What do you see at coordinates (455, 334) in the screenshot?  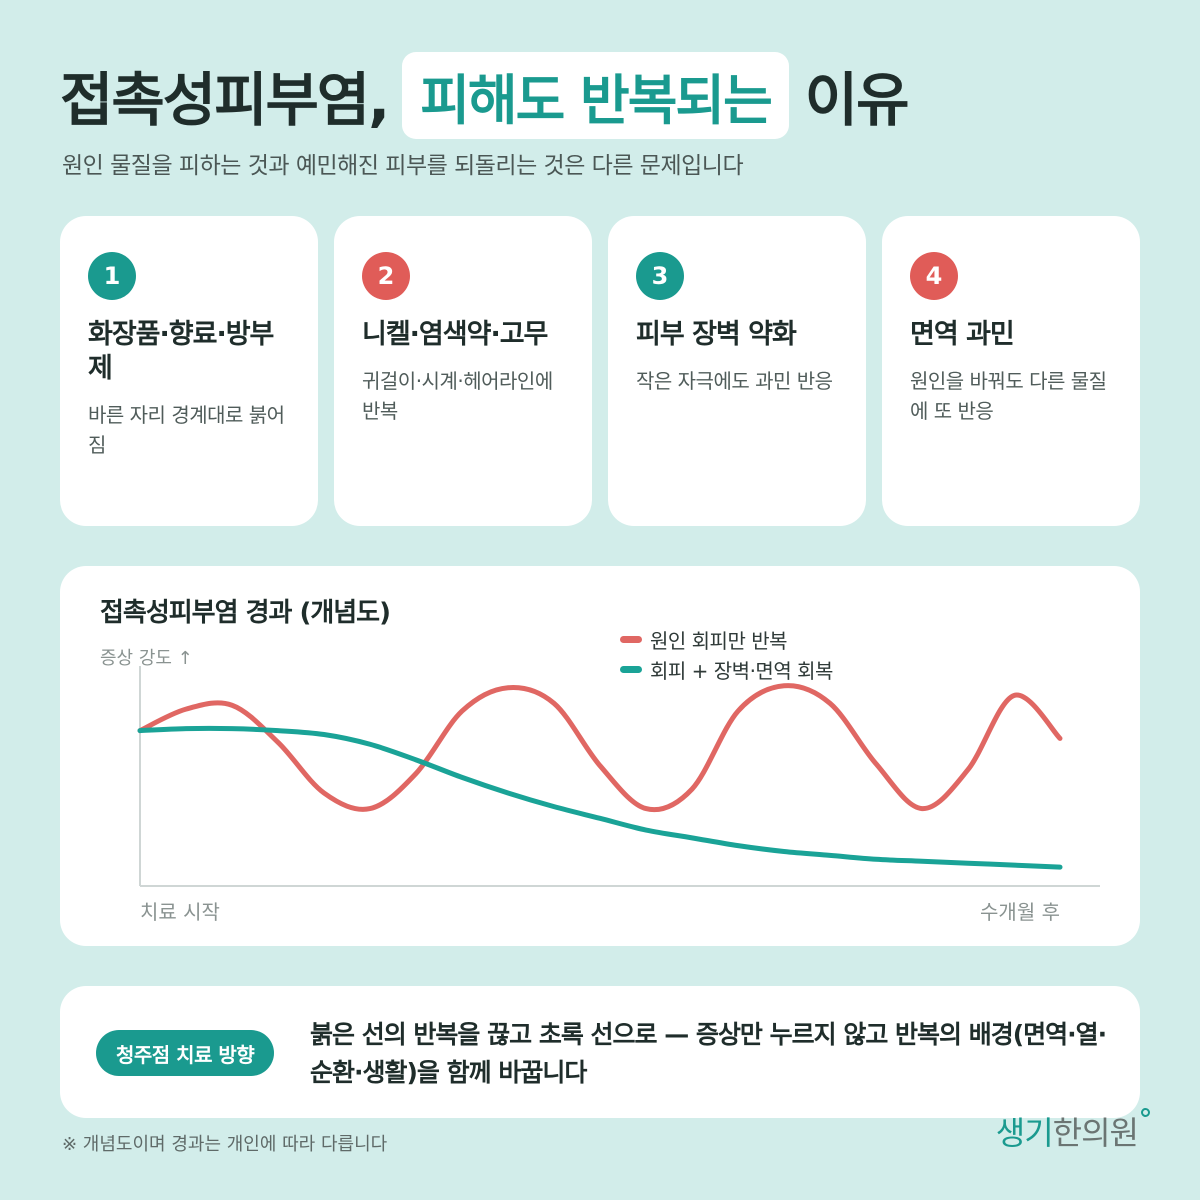 I see `card-title: 니켈·염색약·고무` at bounding box center [455, 334].